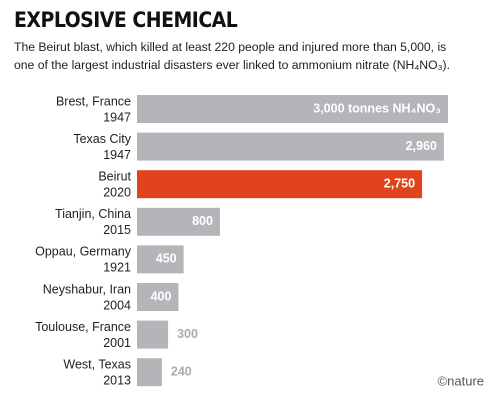 The width and height of the screenshot is (496, 412). I want to click on value-label: 2,960, so click(421, 146).